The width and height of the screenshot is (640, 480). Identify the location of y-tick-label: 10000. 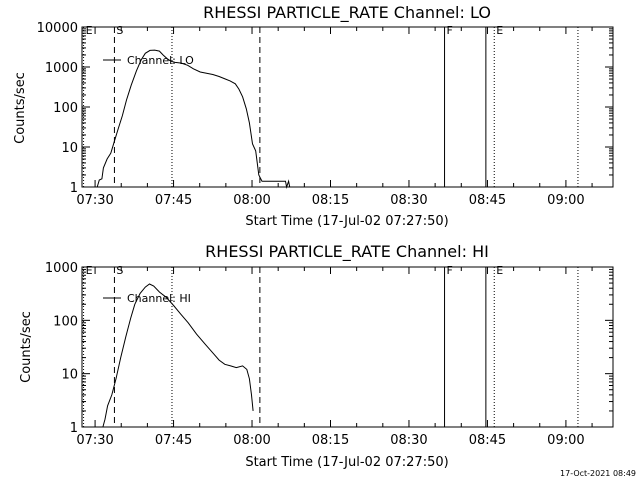
(57, 28).